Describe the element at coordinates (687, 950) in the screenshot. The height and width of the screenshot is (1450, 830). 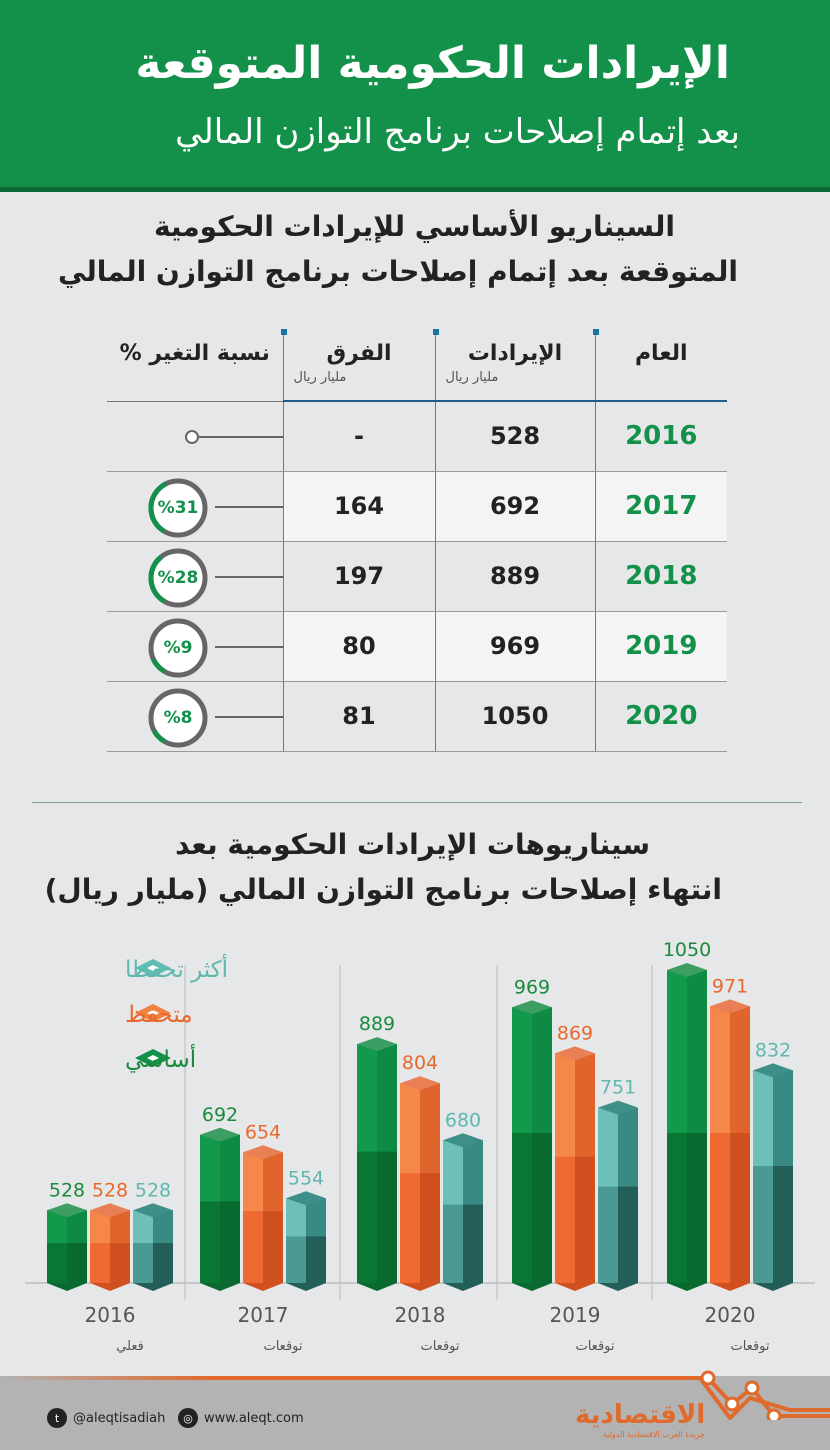
I see `bar-value-label: 1050` at that location.